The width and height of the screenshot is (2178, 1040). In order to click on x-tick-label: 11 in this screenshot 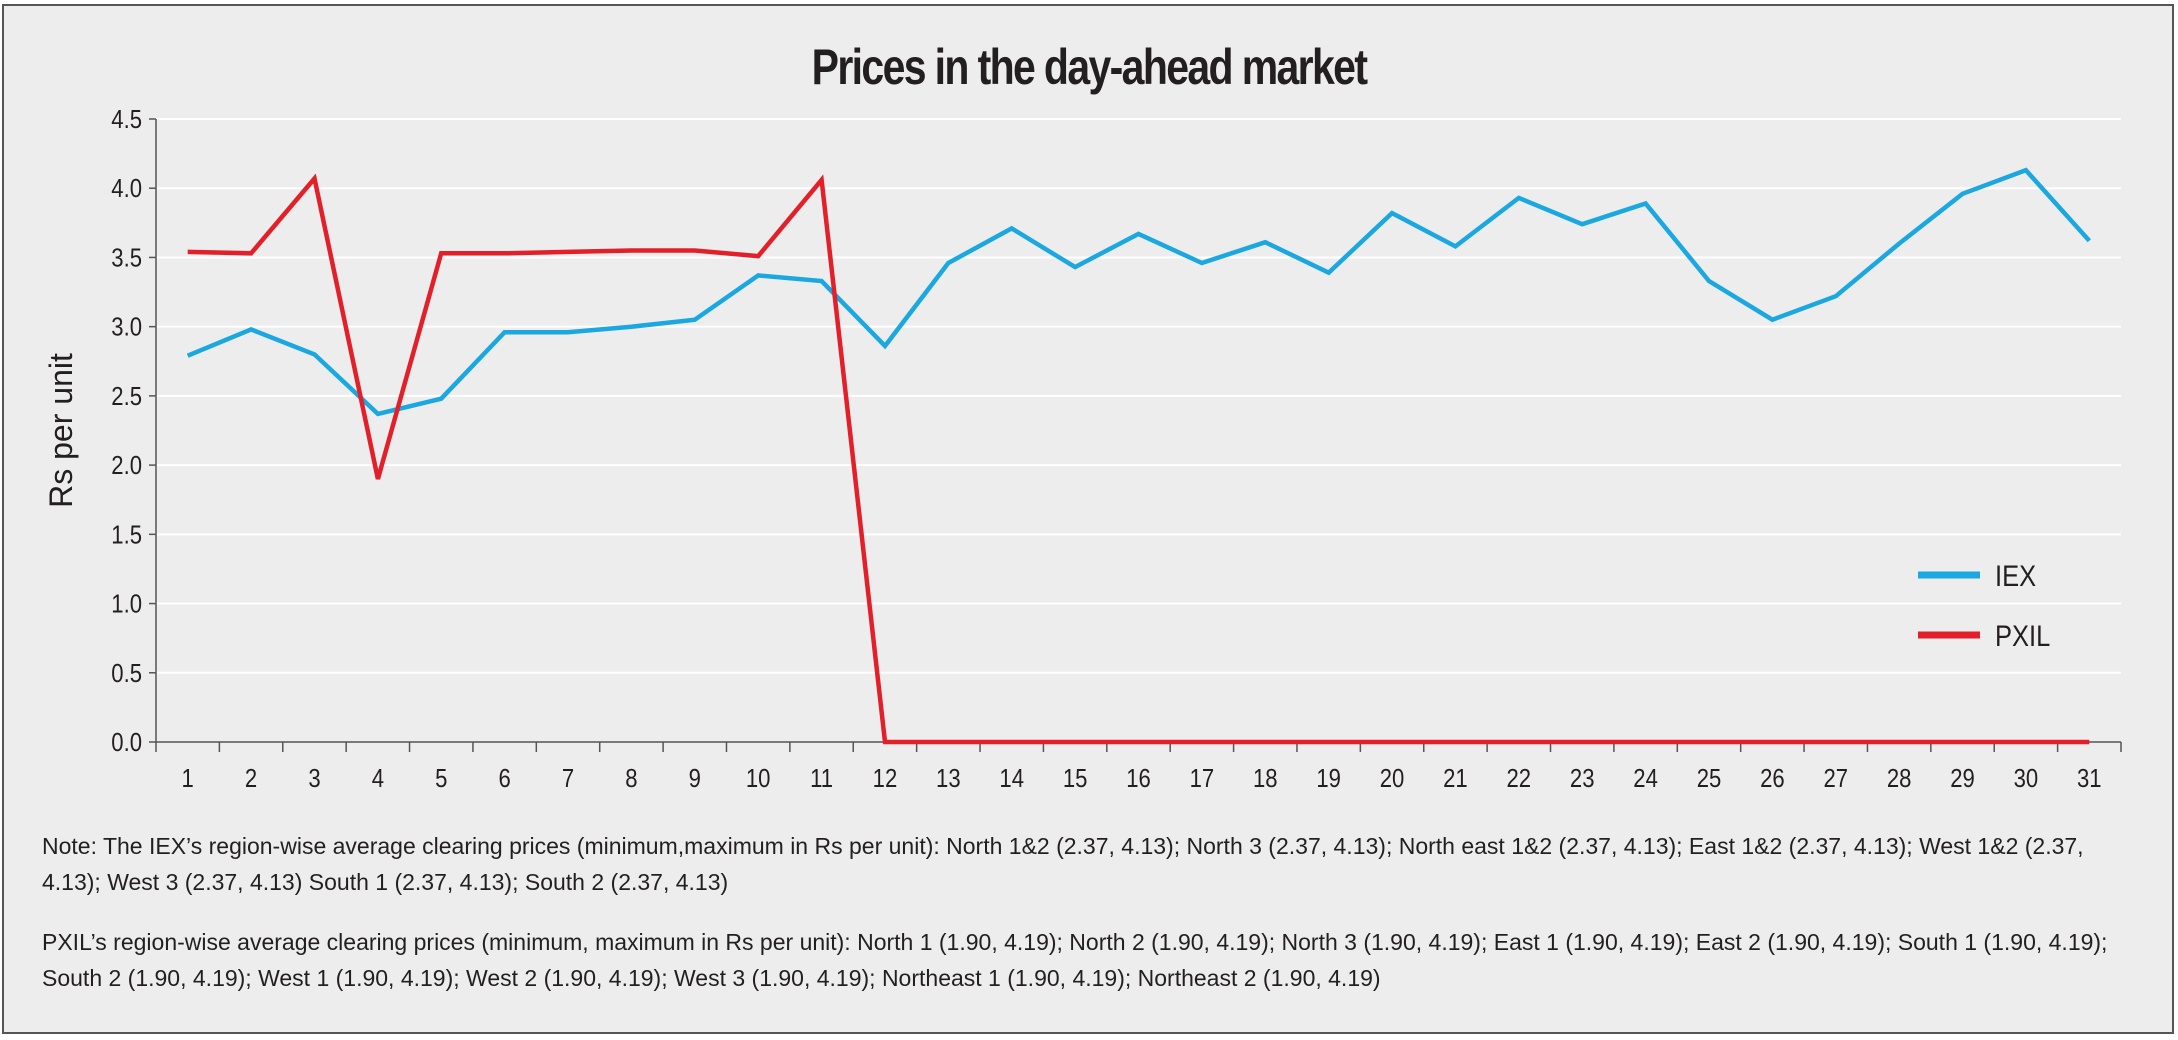, I will do `click(821, 778)`.